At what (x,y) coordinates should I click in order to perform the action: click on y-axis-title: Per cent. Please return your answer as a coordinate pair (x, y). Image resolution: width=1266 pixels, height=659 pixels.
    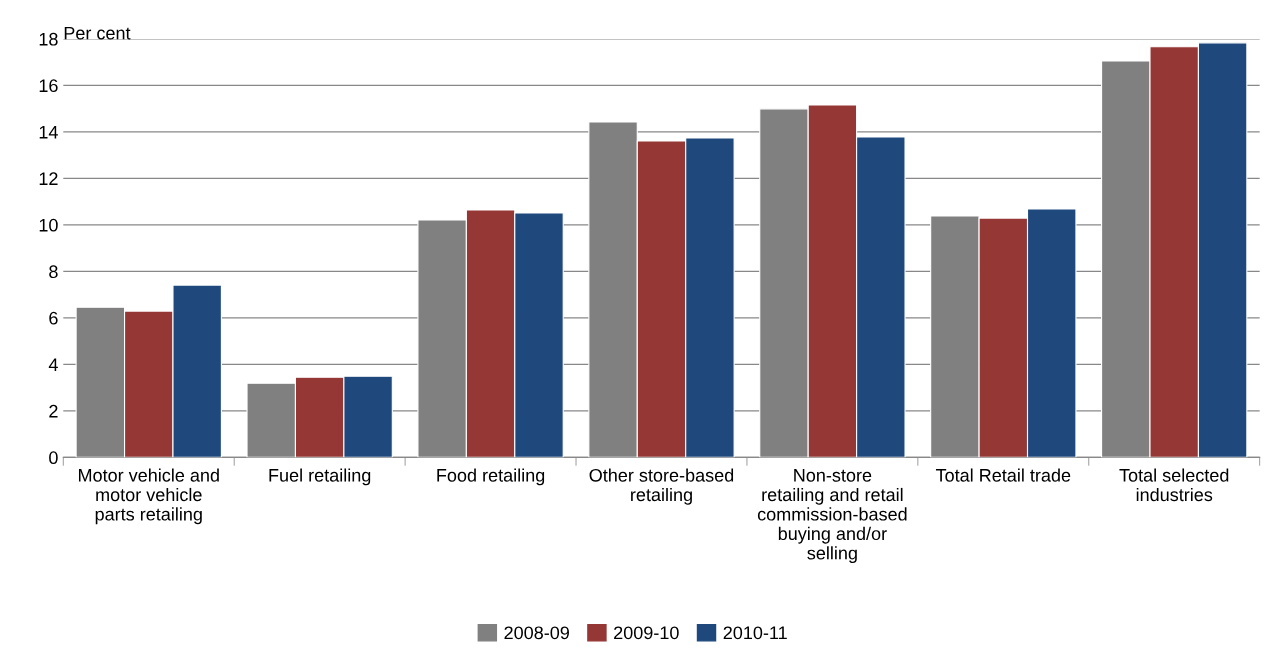
    Looking at the image, I should click on (97, 33).